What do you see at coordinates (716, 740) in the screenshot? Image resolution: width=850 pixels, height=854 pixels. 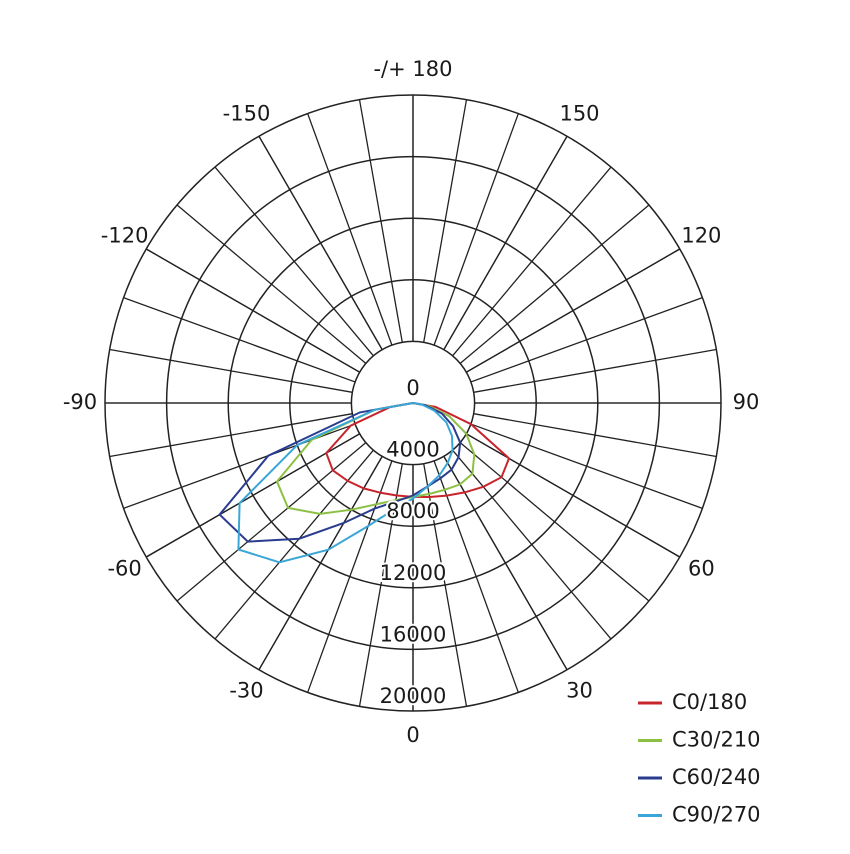 I see `legend-label: C30/210` at bounding box center [716, 740].